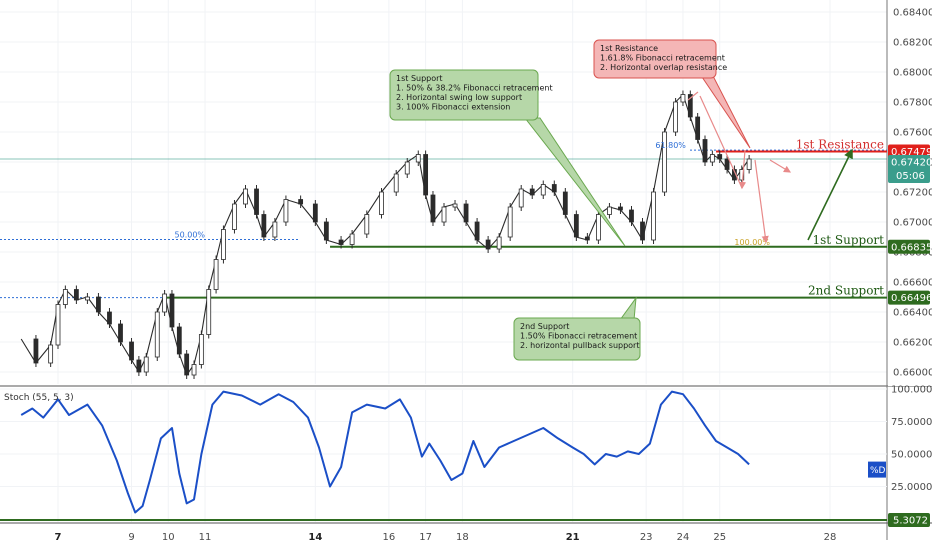  What do you see at coordinates (909, 520) in the screenshot?
I see `stoch-bottom-tag` at bounding box center [909, 520].